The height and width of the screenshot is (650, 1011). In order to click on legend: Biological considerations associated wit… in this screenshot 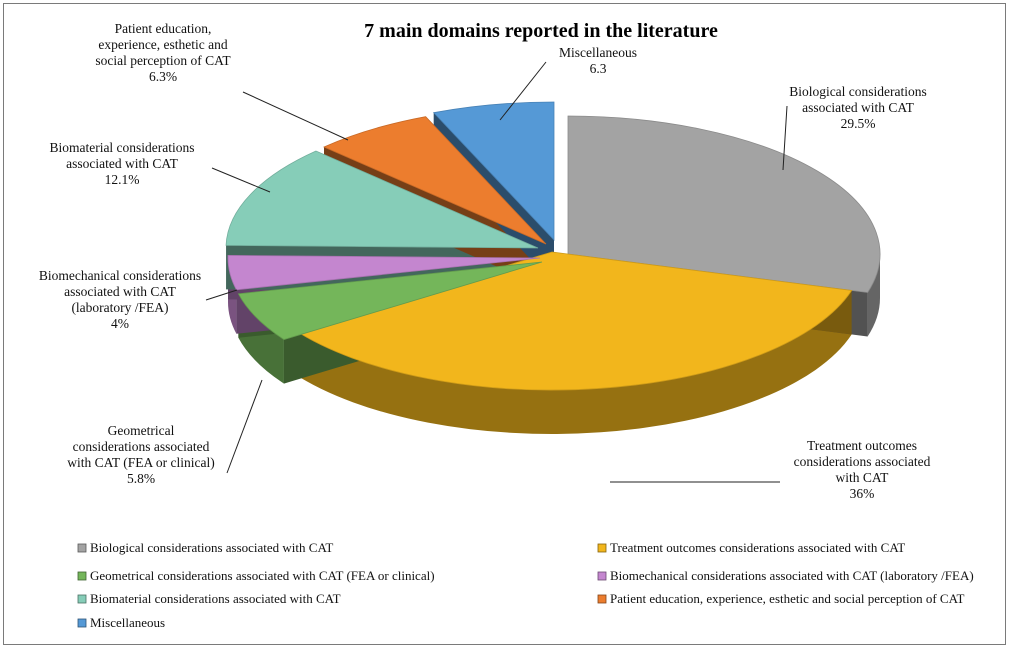, I will do `click(525, 585)`.